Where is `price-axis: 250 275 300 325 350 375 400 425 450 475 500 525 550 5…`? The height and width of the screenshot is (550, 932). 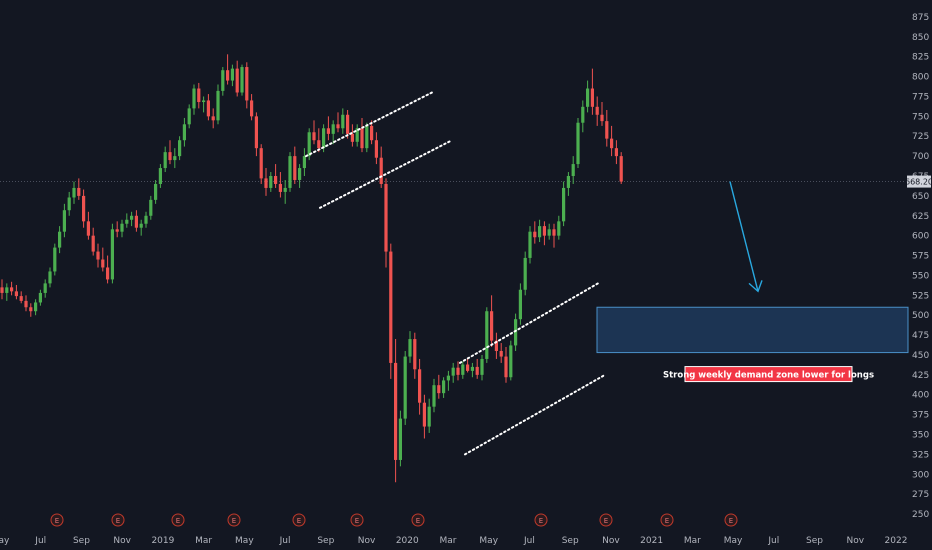
price-axis: 250 275 300 325 350 375 400 425 450 475 500 525 550 5… is located at coordinates (920, 266).